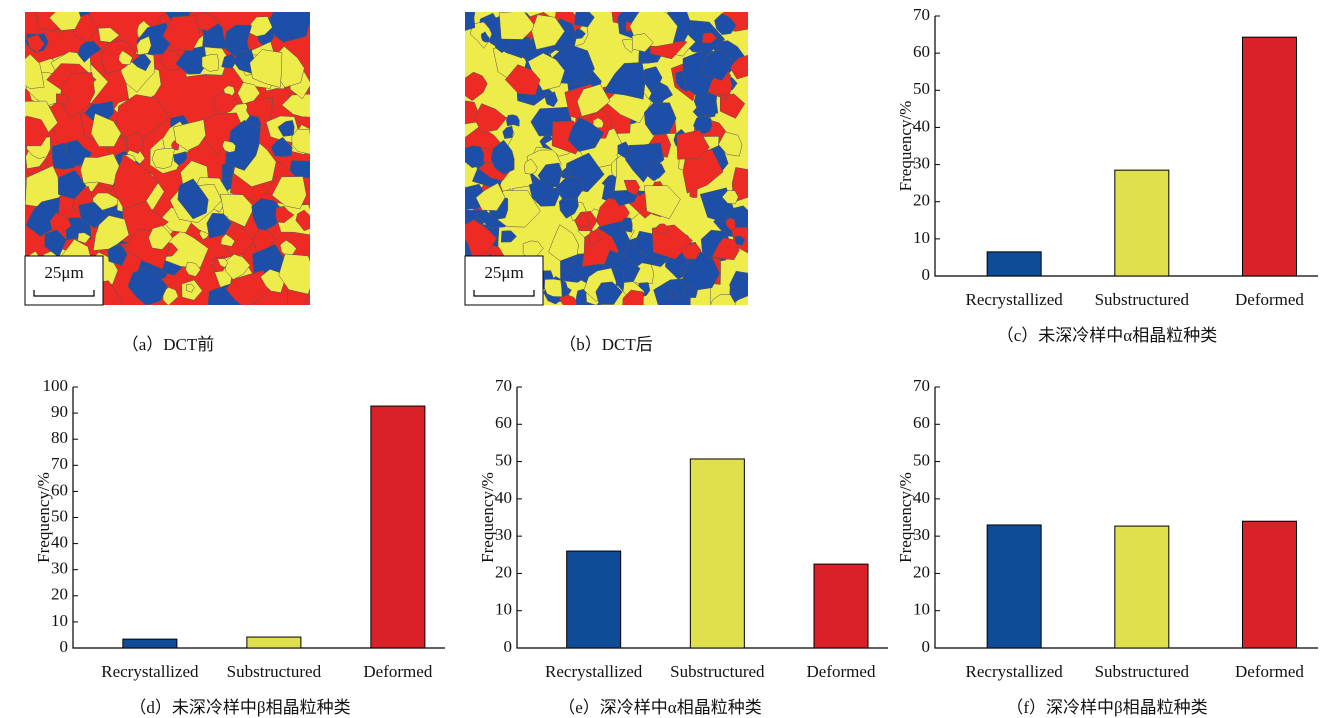 This screenshot has height=718, width=1328. What do you see at coordinates (1106, 707) in the screenshot?
I see `caption: （f）深冷样中β相晶粒种类` at bounding box center [1106, 707].